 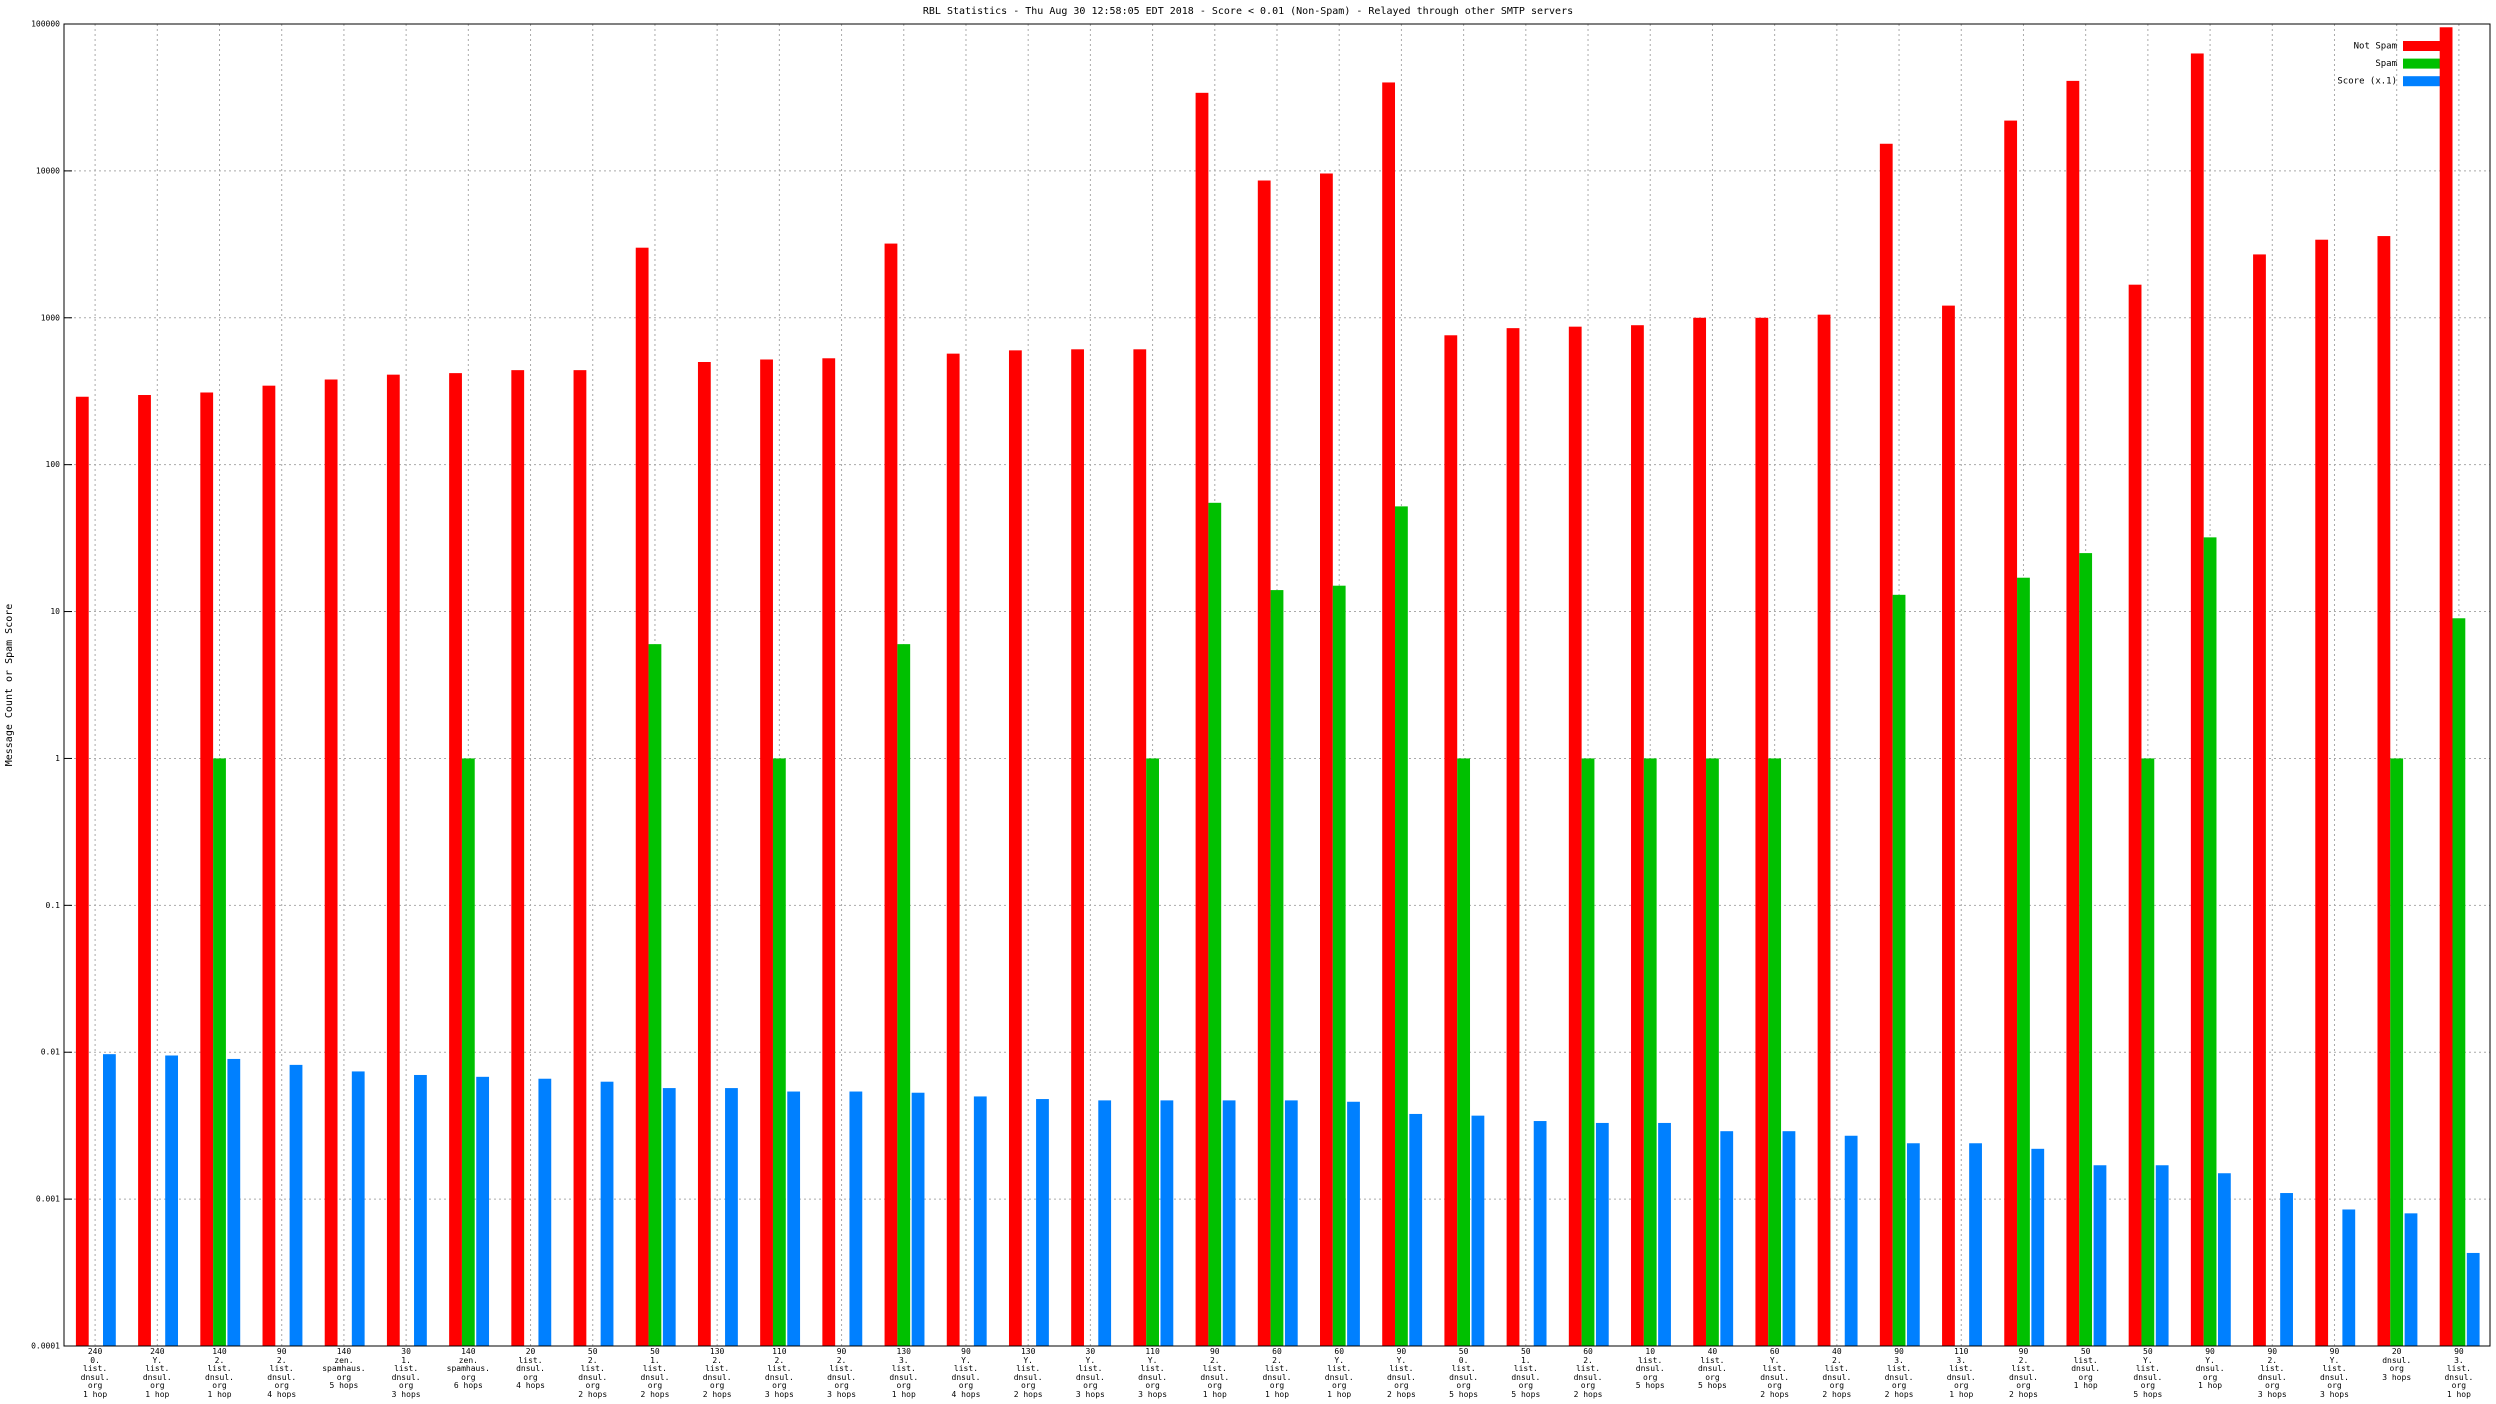 What do you see at coordinates (779, 1373) in the screenshot?
I see `x-tick-label: 110 2. list. dnsul. org 3 hops` at bounding box center [779, 1373].